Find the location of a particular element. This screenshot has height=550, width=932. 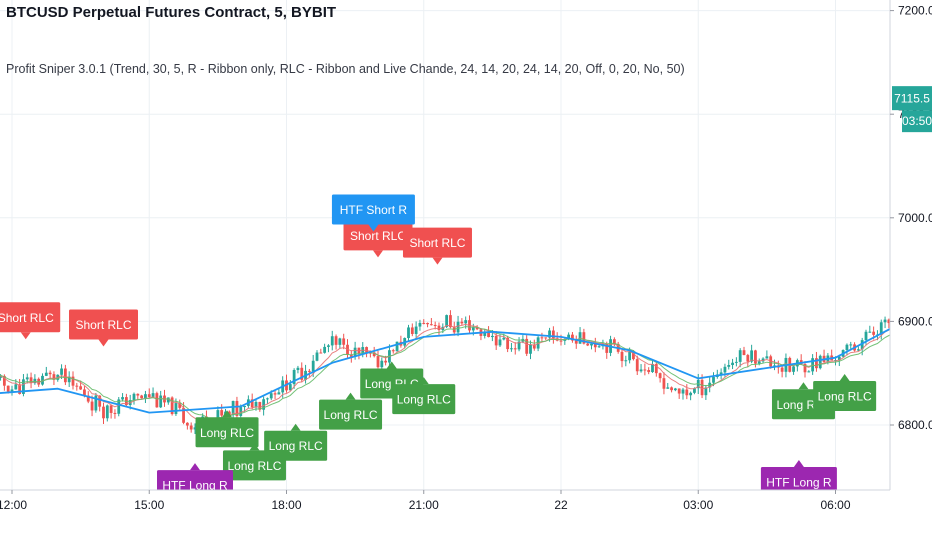

label-text: HTF Long R is located at coordinates (195, 486).